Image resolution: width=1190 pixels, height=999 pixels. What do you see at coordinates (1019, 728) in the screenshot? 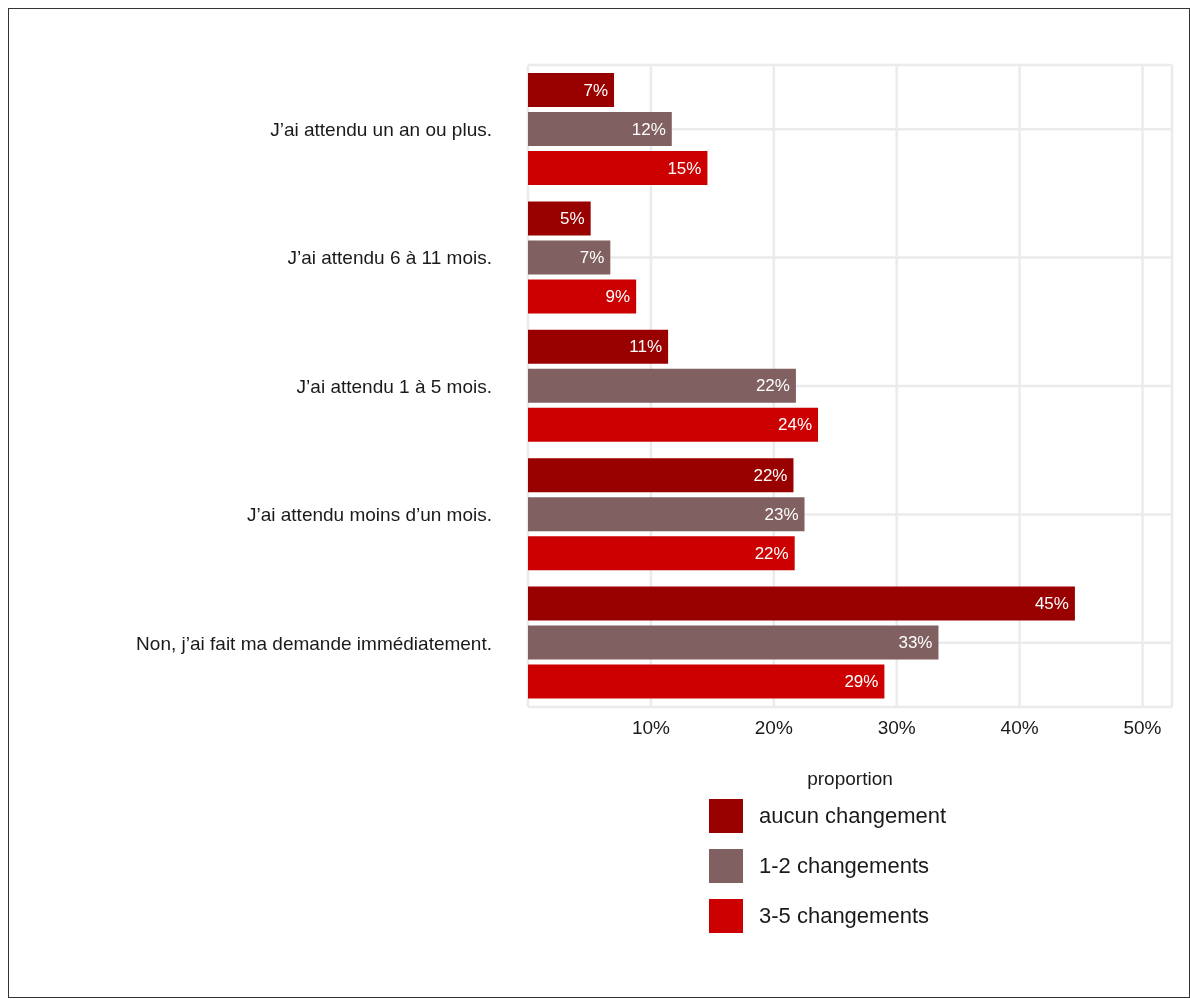
I see `x-tick-label: 40%` at bounding box center [1019, 728].